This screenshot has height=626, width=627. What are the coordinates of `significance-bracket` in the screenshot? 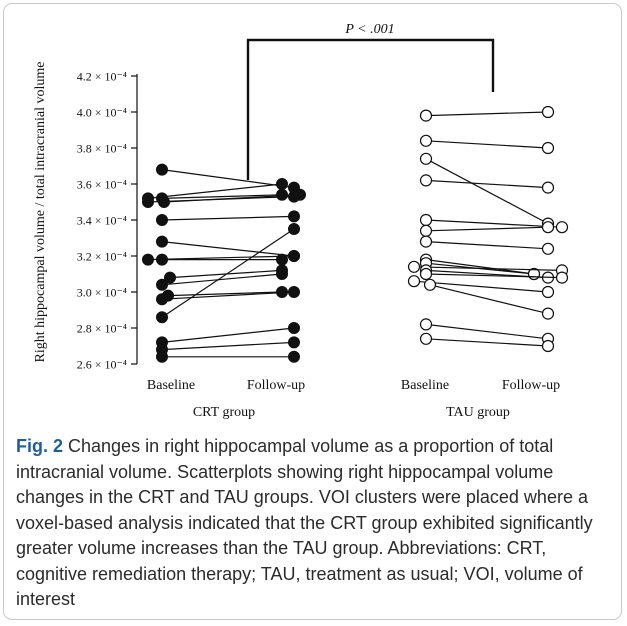 It's located at (370, 109).